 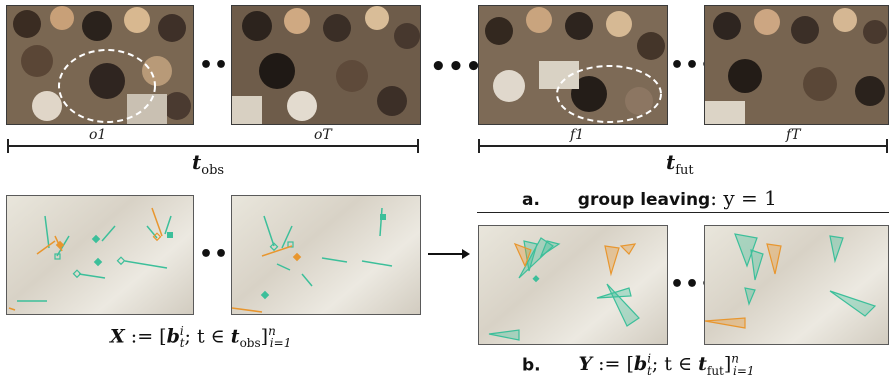 What do you see at coordinates (208, 164) in the screenshot?
I see `timeline-obs-label: tobs` at bounding box center [208, 164].